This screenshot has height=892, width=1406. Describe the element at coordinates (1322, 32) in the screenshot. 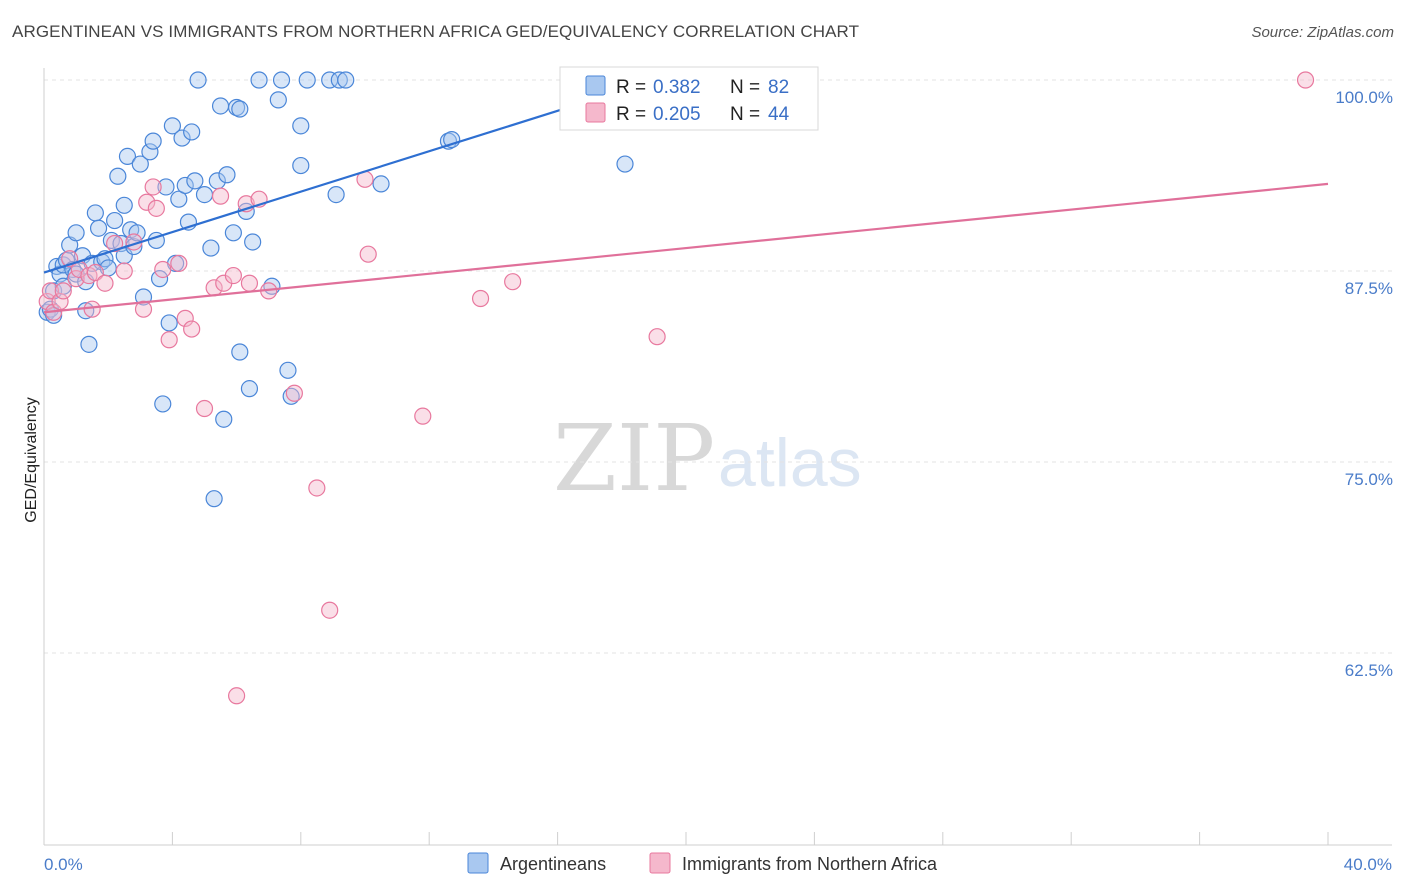

I see `source-label: Source: ZipAtlas.com` at that location.